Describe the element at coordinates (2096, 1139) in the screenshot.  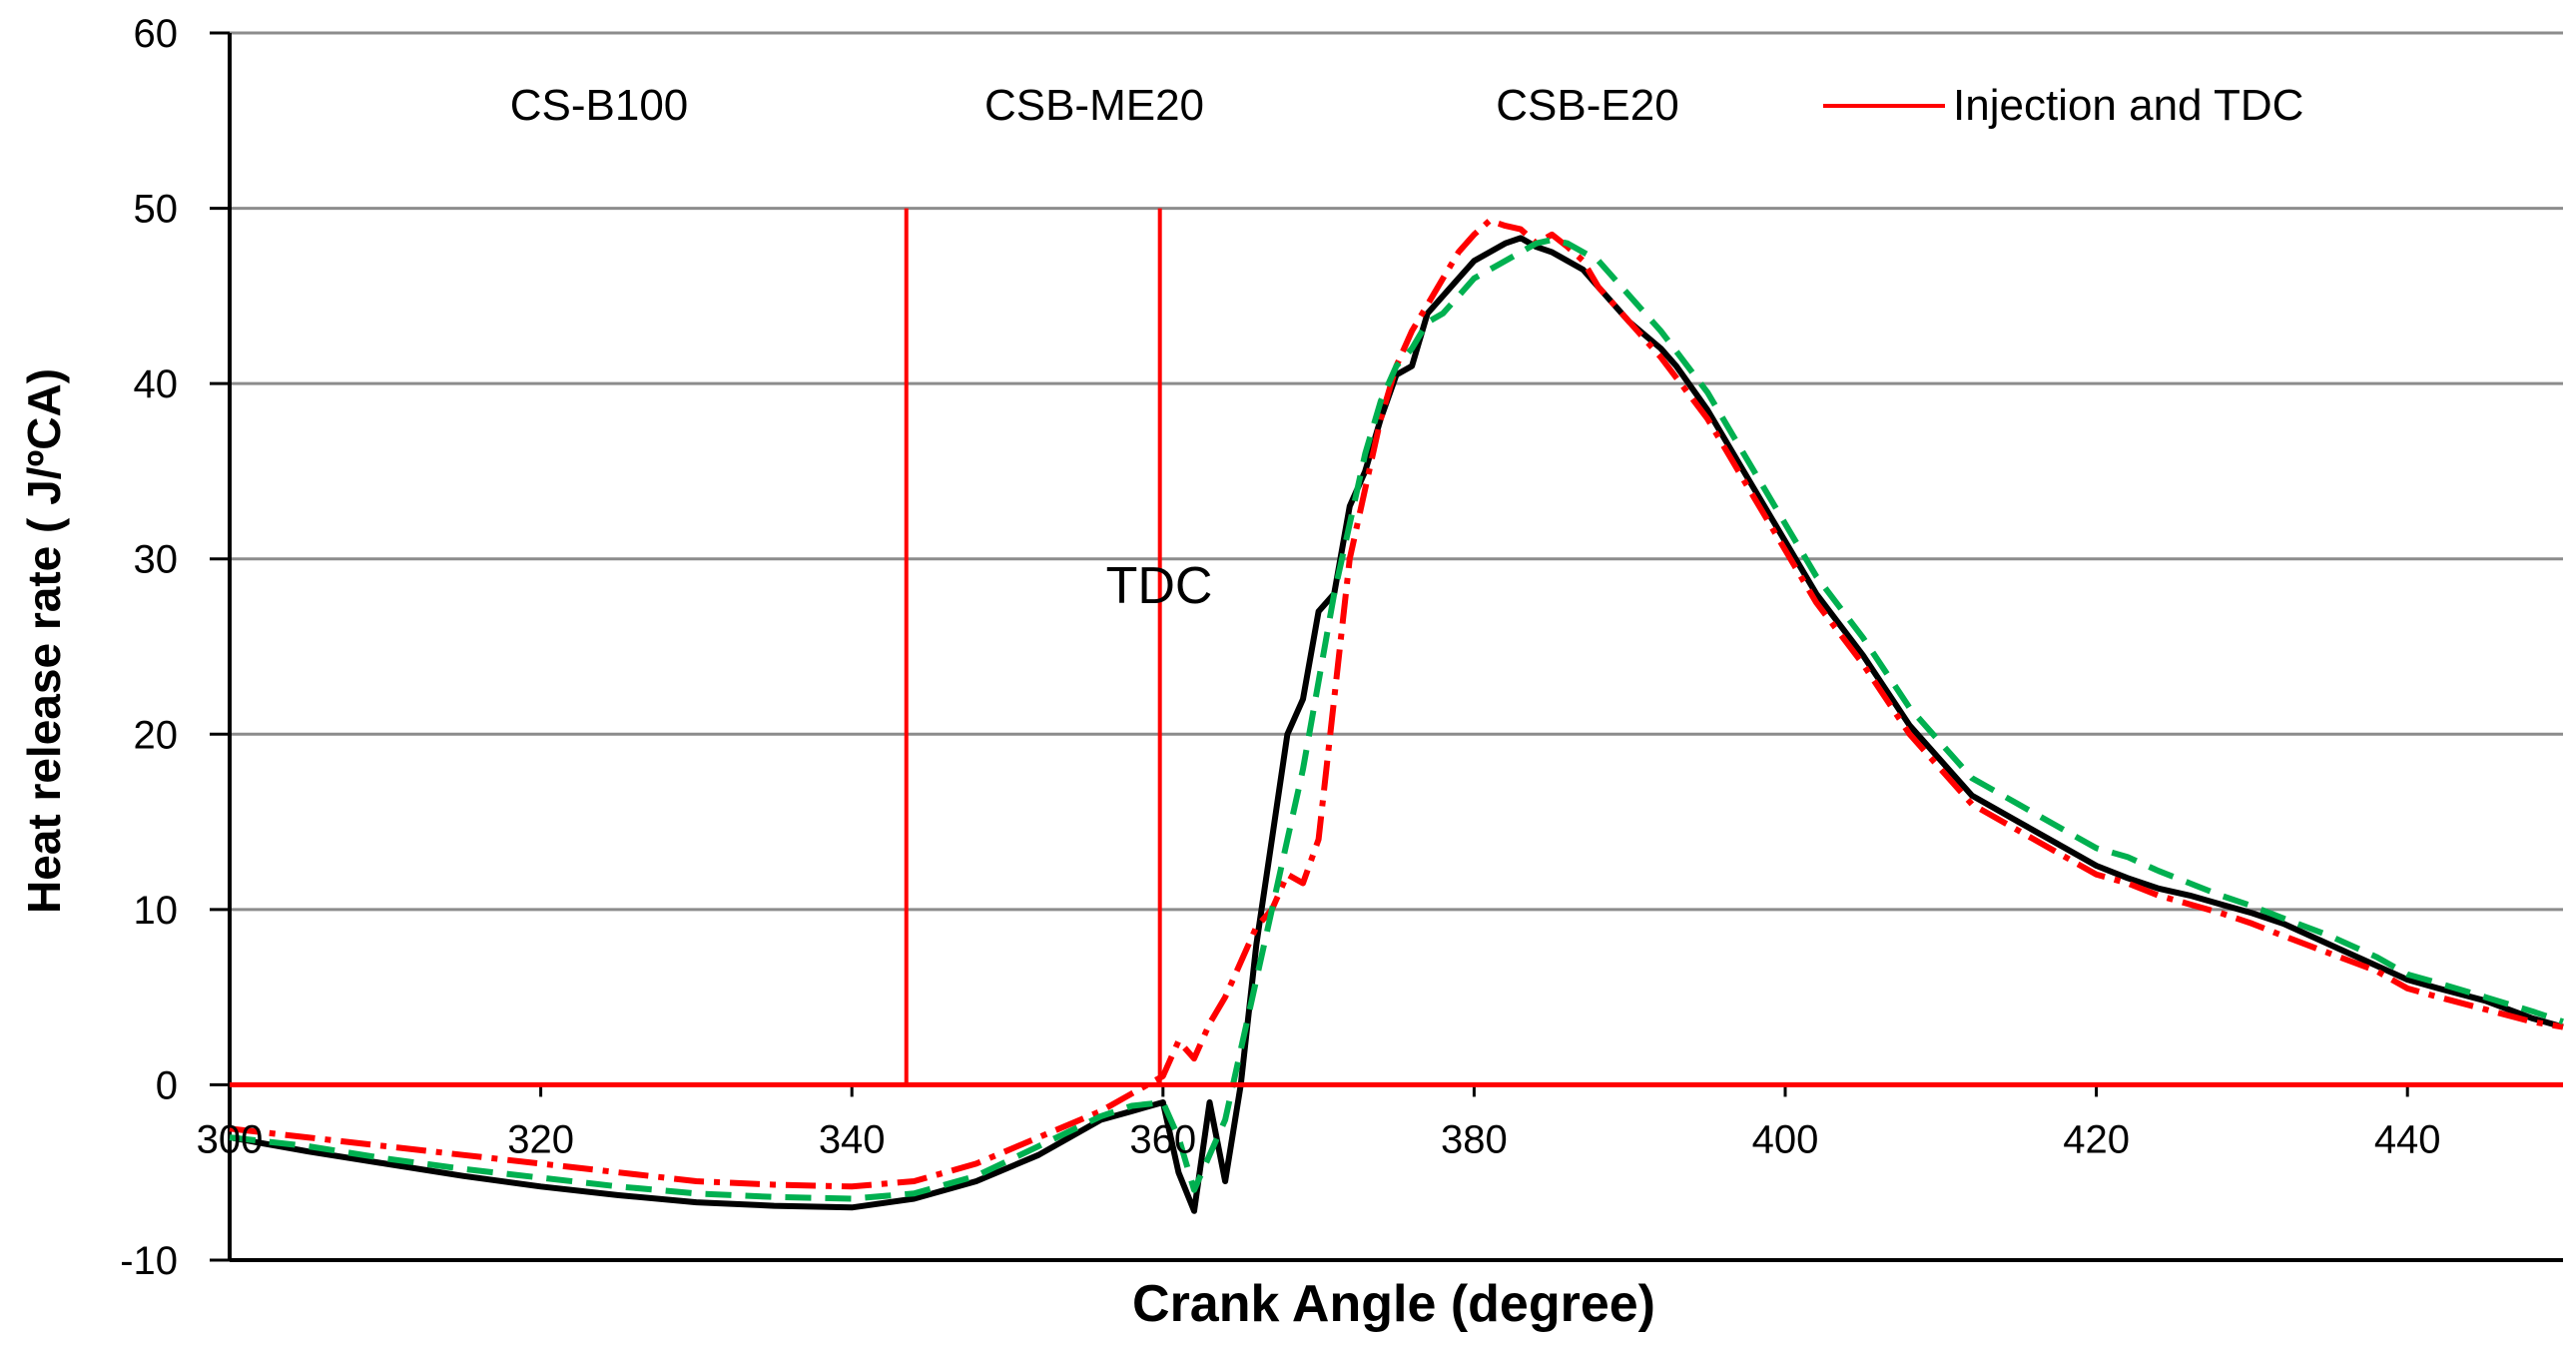
I see `x-tick-label-420: 420` at that location.